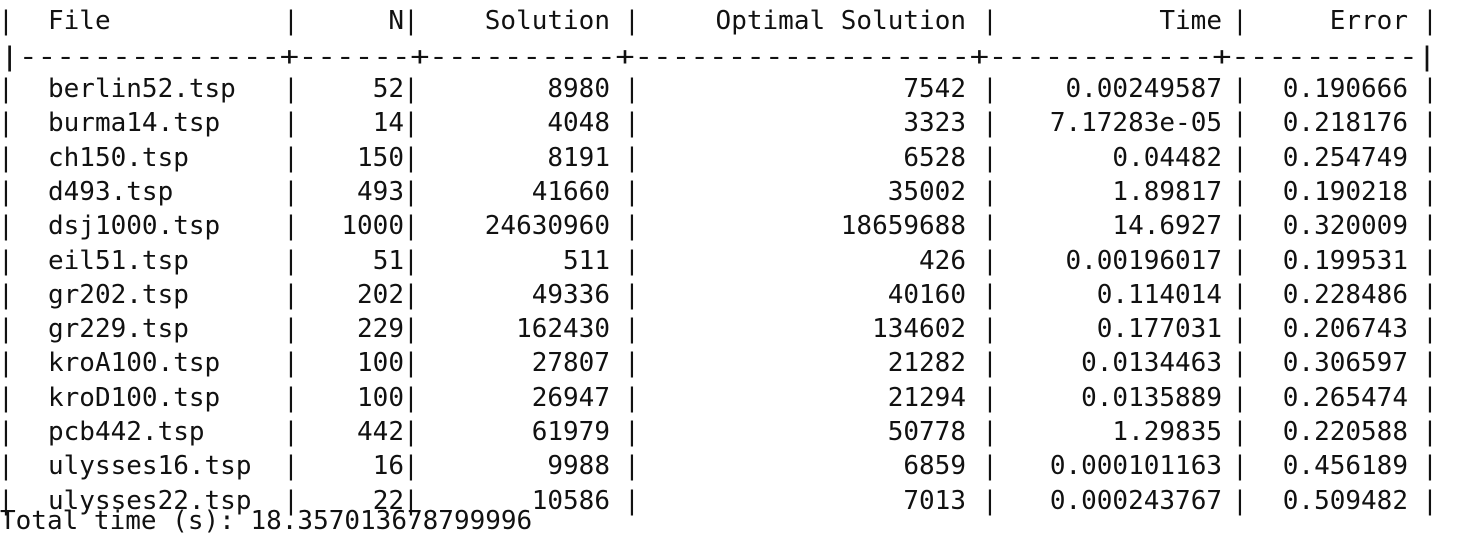 The width and height of the screenshot is (1462, 538). What do you see at coordinates (840, 21) in the screenshot?
I see `column-header-optimal-solution: Optimal Solution` at bounding box center [840, 21].